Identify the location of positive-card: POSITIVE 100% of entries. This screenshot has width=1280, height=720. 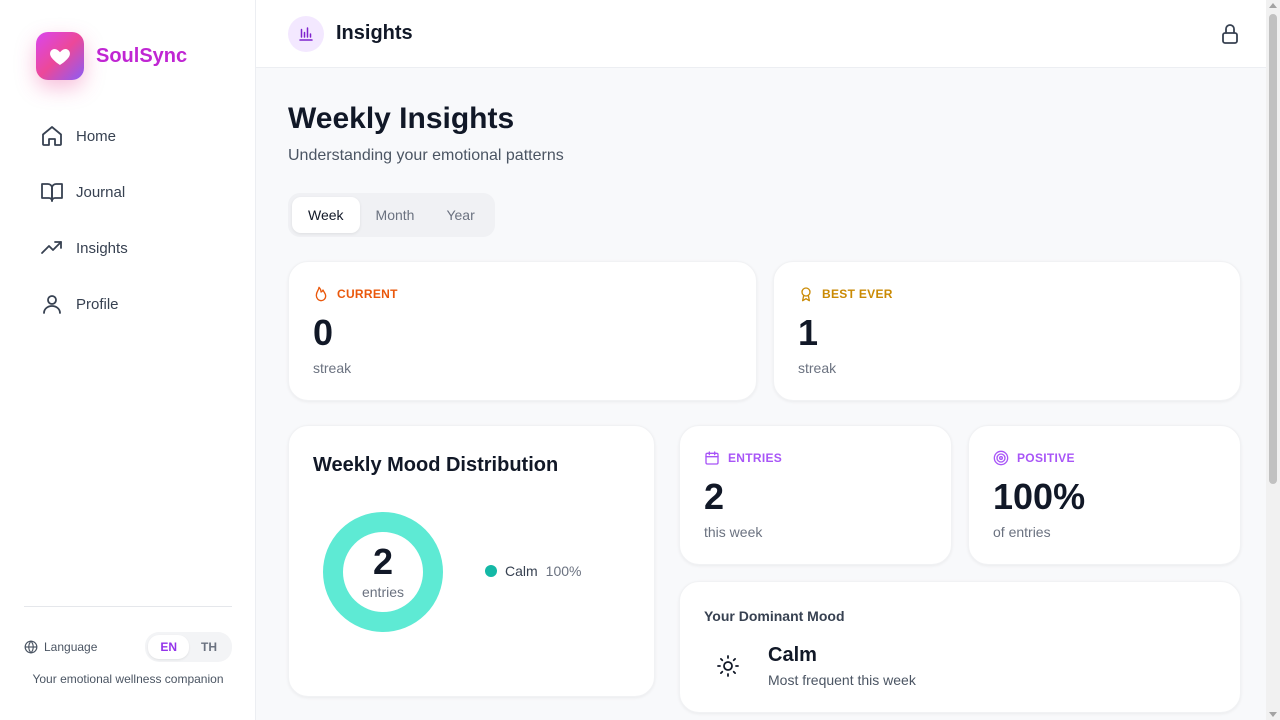
(1104, 495).